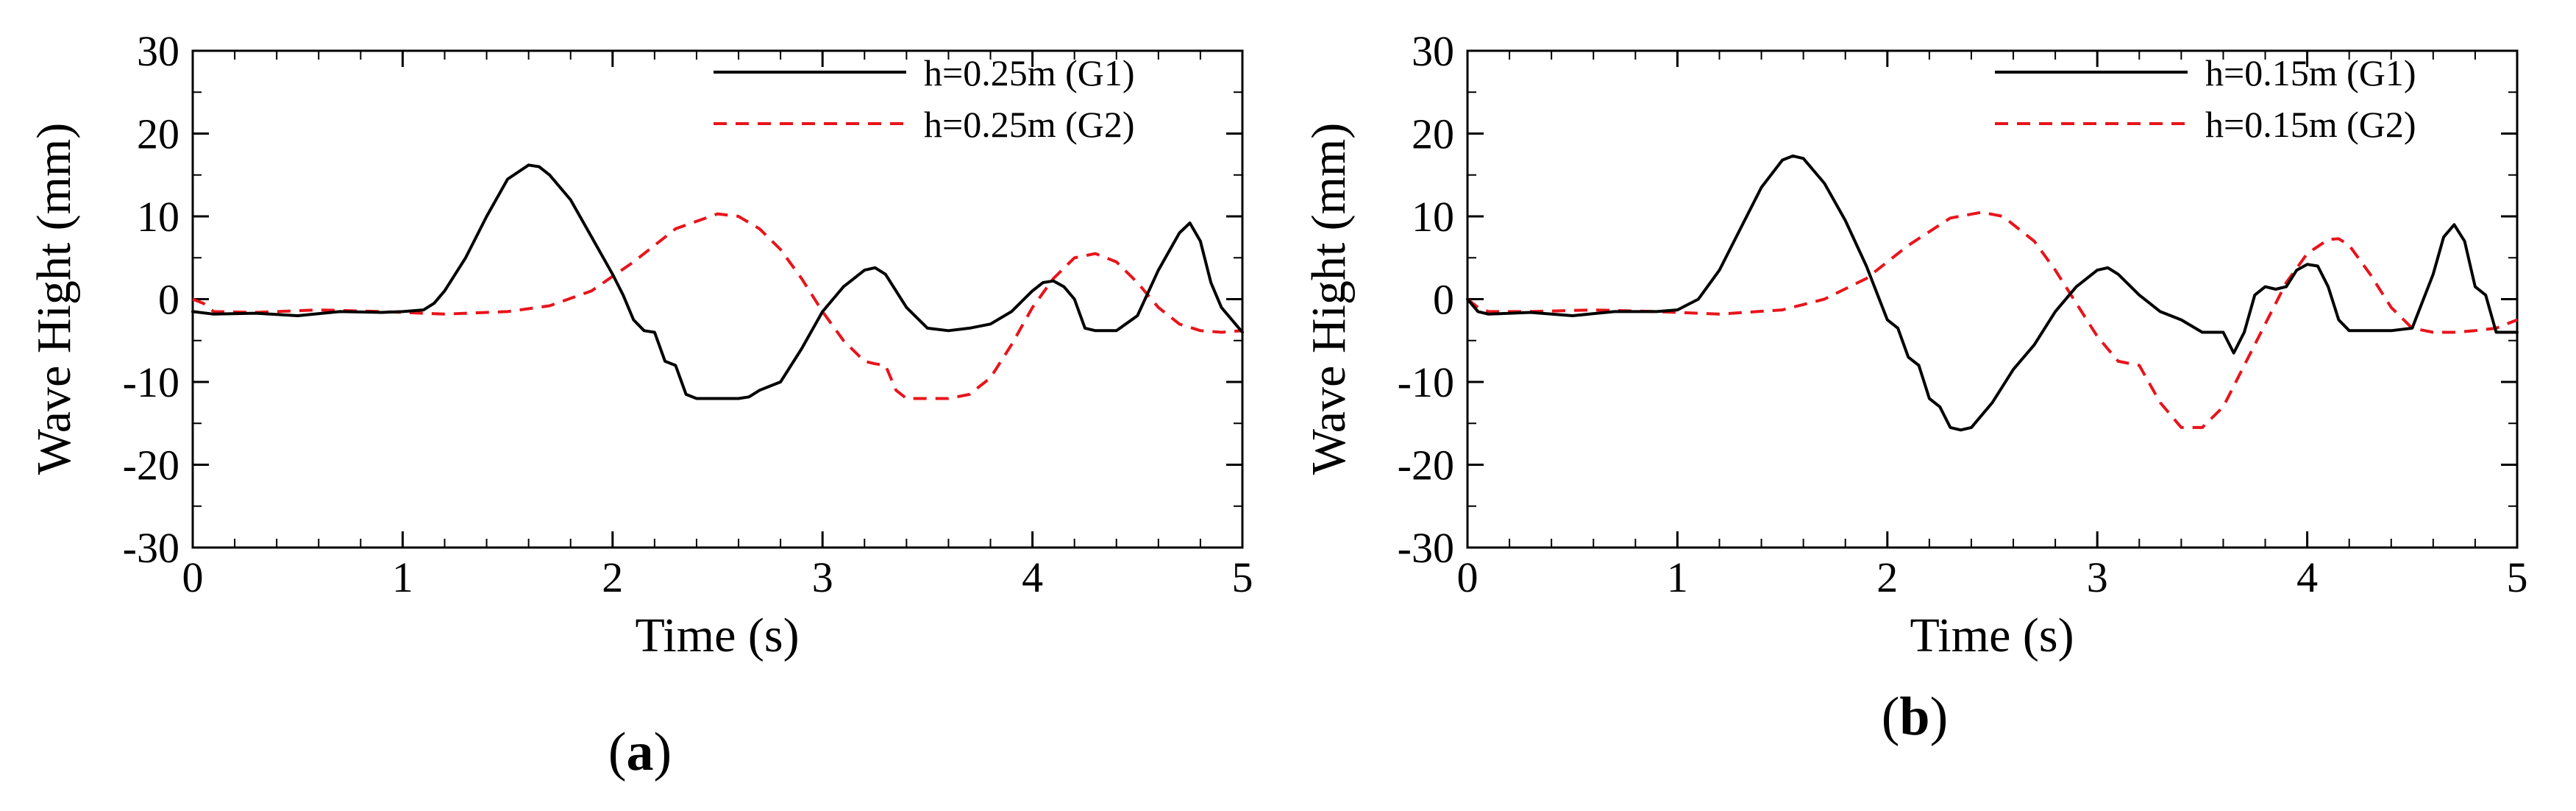 This screenshot has width=2576, height=811. Describe the element at coordinates (640, 752) in the screenshot. I see `panel-label: (a)` at that location.